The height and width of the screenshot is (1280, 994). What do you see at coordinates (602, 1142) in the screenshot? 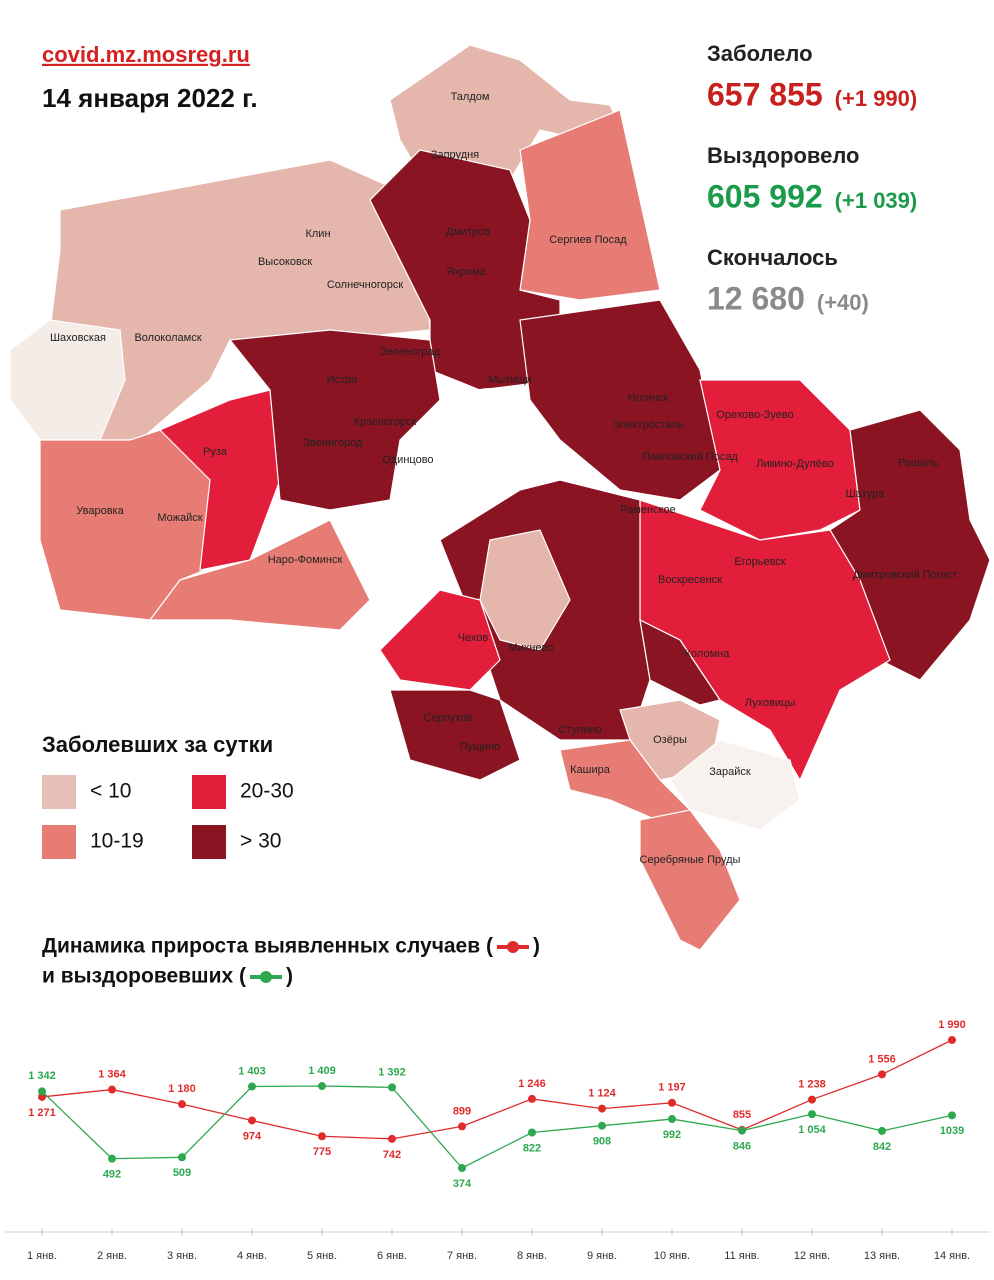
I see `value-label: 908` at bounding box center [602, 1142].